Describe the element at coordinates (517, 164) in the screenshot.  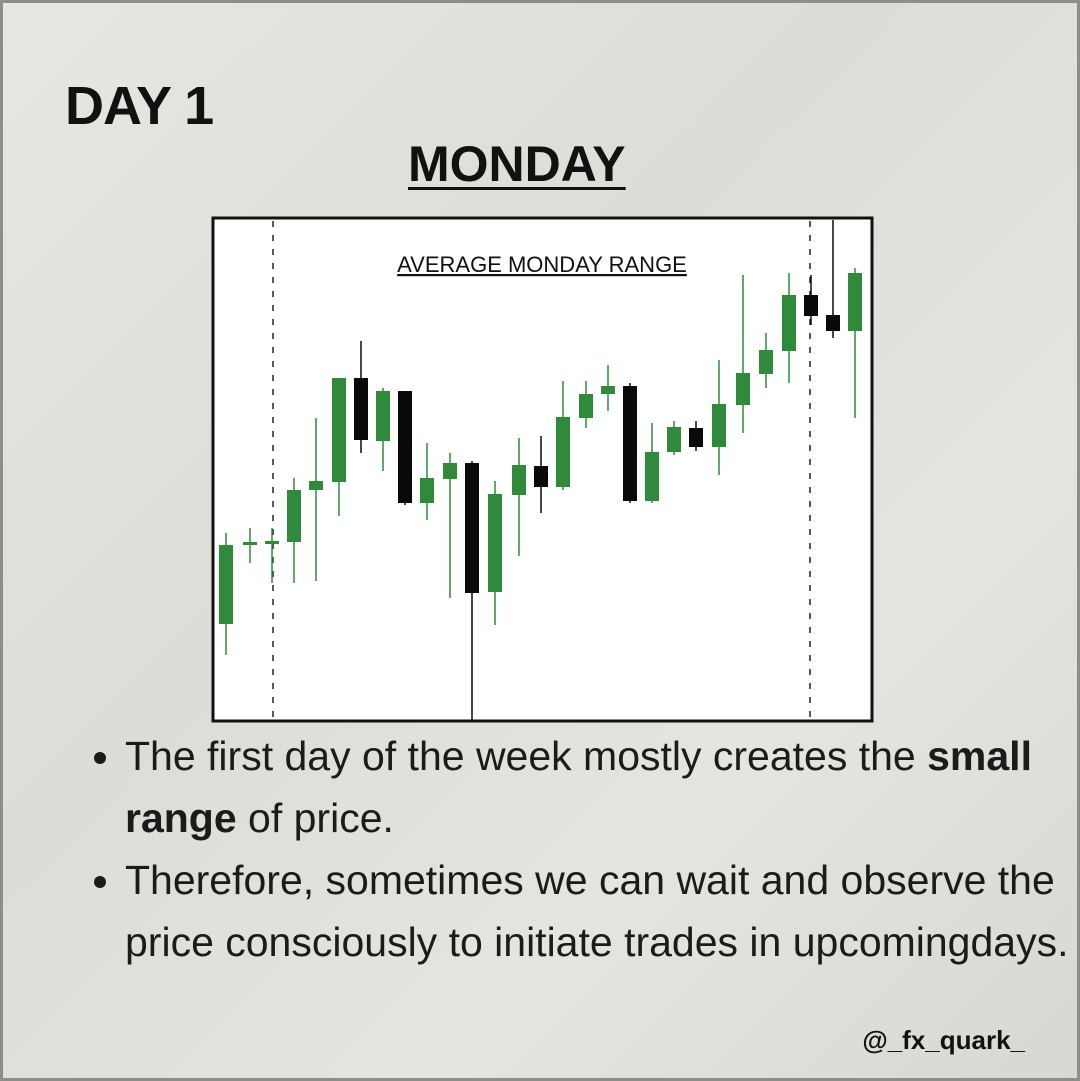
I see `title: MONDAY` at that location.